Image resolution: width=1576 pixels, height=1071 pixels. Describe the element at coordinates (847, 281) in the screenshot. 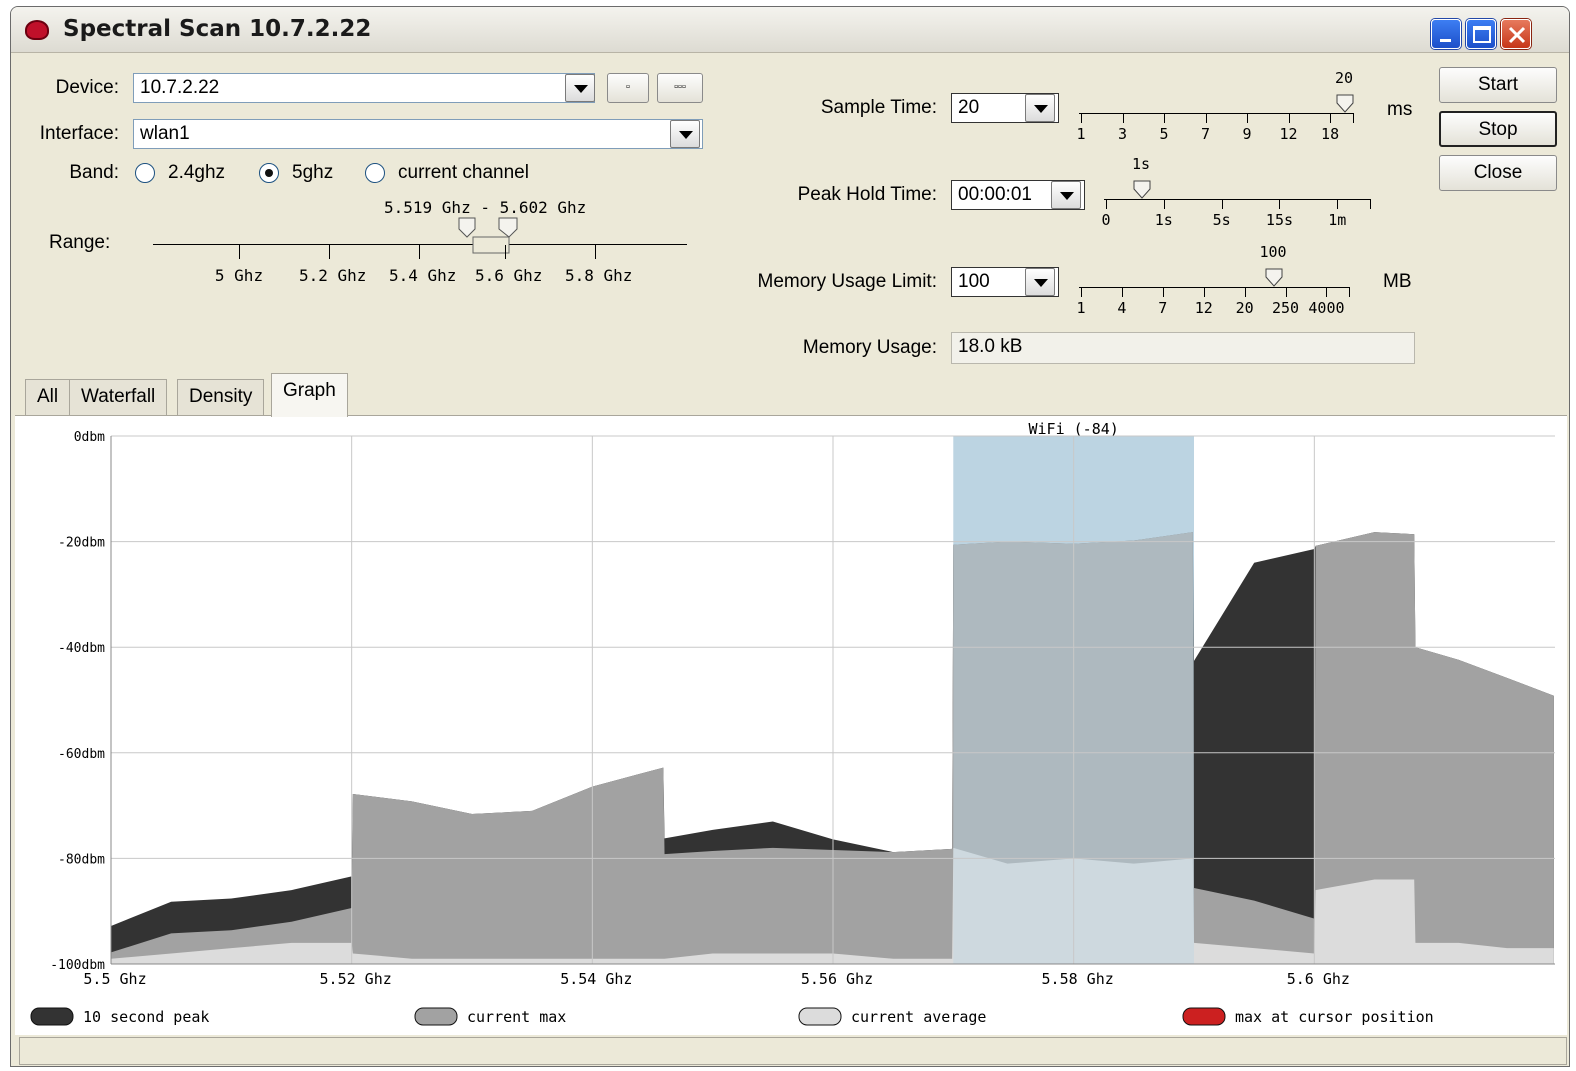

I see `memory-limit-label: Memory Usage Limit:` at that location.